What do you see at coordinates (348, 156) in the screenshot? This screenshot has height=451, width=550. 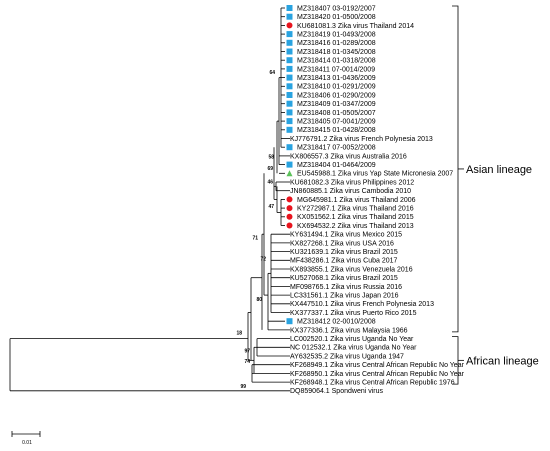 I see `taxon-label: KX806557.3 Zika virus Australia 2016` at bounding box center [348, 156].